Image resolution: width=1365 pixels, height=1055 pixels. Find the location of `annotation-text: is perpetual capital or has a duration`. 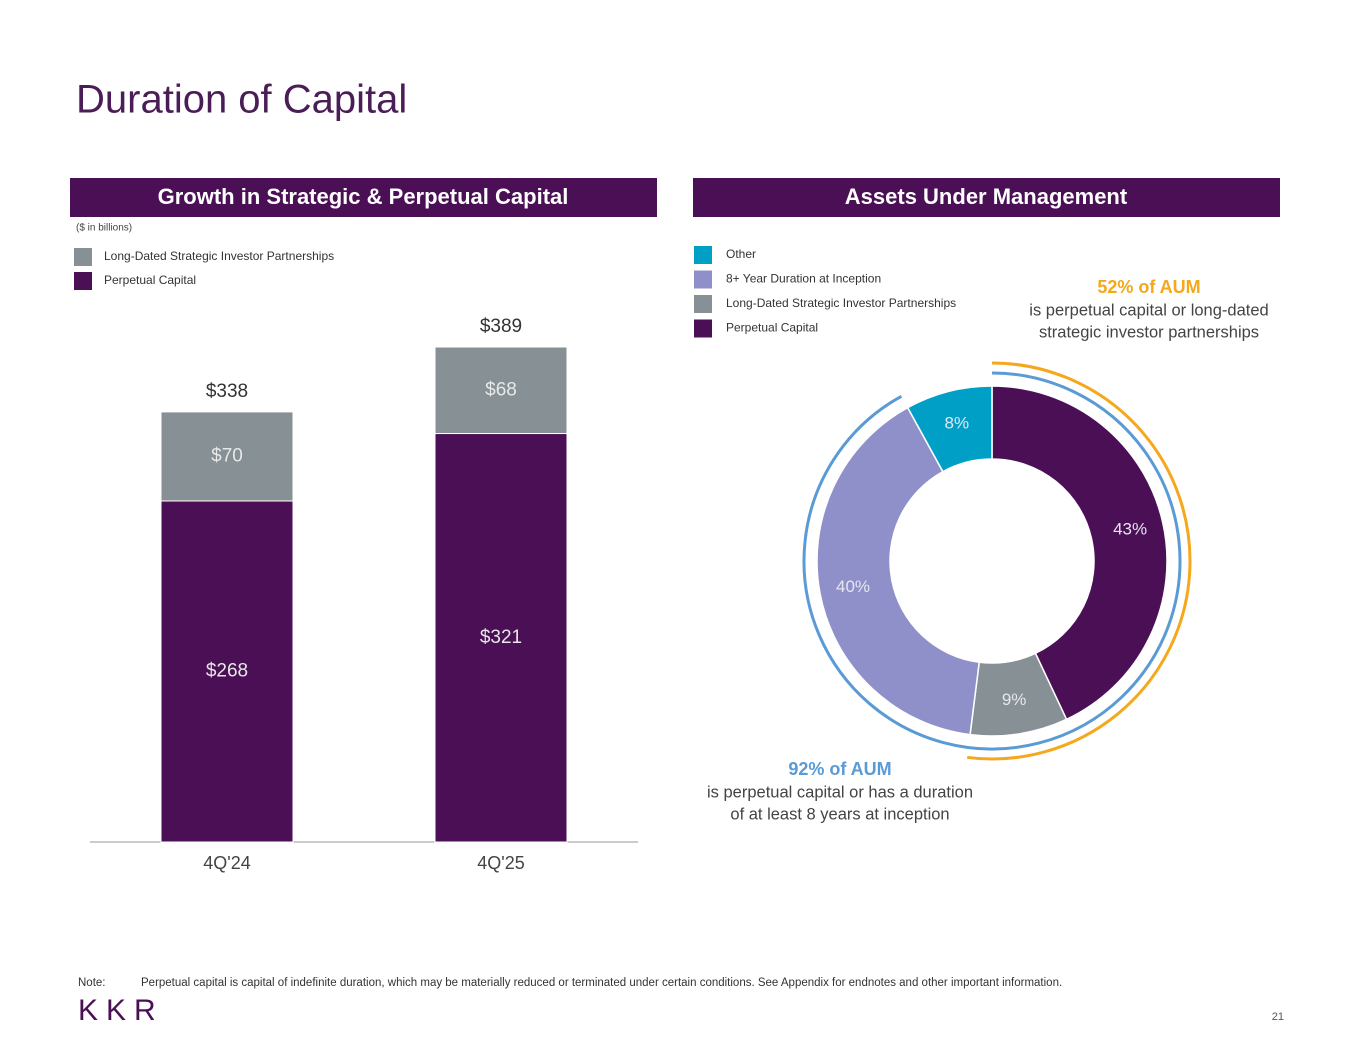

annotation-text: is perpetual capital or has a duration is located at coordinates (840, 792).